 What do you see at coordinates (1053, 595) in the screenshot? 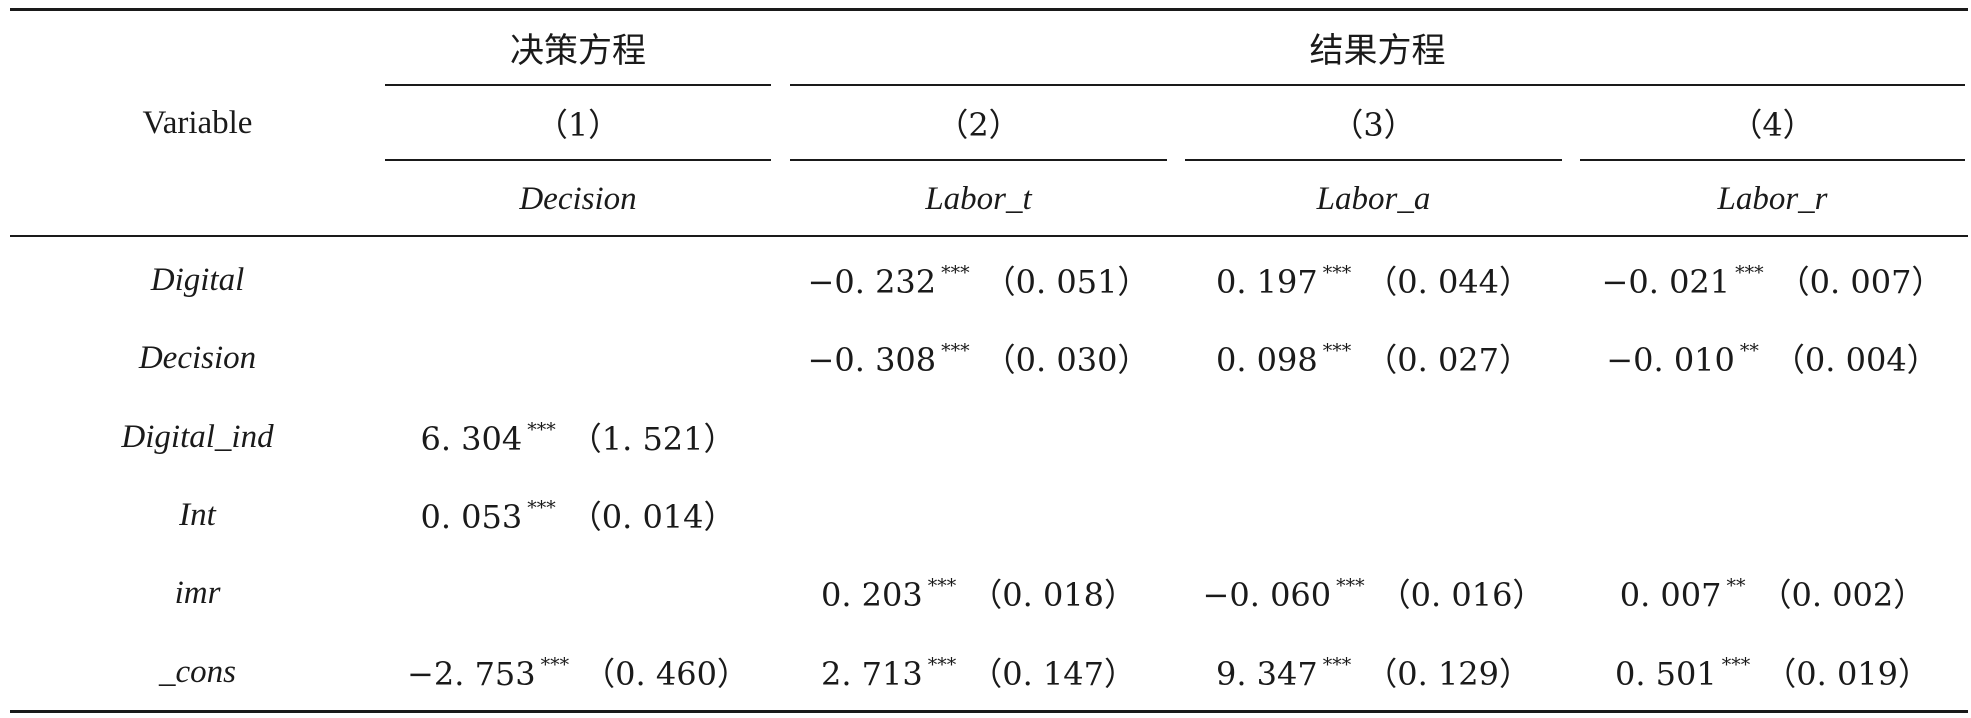
I see `standard-error: （0. 018）` at bounding box center [1053, 595].